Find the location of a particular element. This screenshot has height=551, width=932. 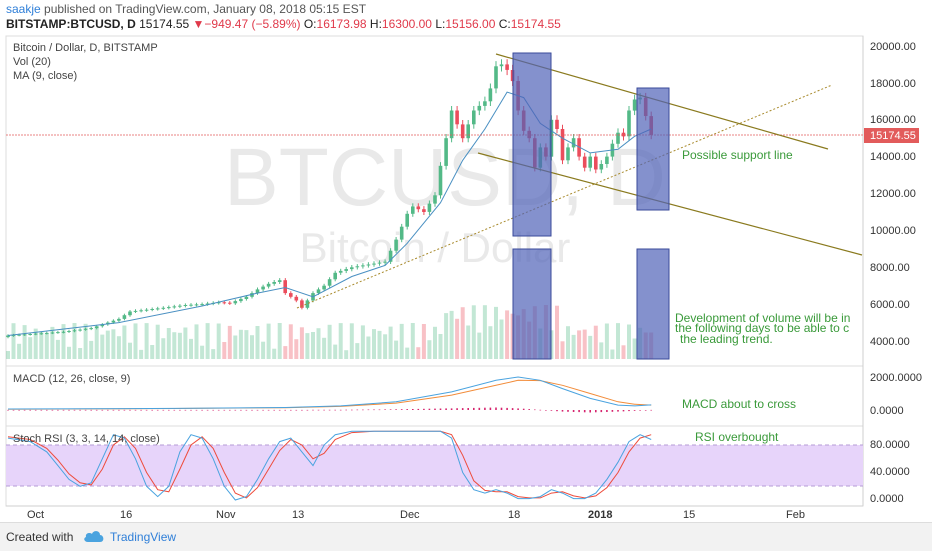

highlight-box-price-left is located at coordinates (532, 144).